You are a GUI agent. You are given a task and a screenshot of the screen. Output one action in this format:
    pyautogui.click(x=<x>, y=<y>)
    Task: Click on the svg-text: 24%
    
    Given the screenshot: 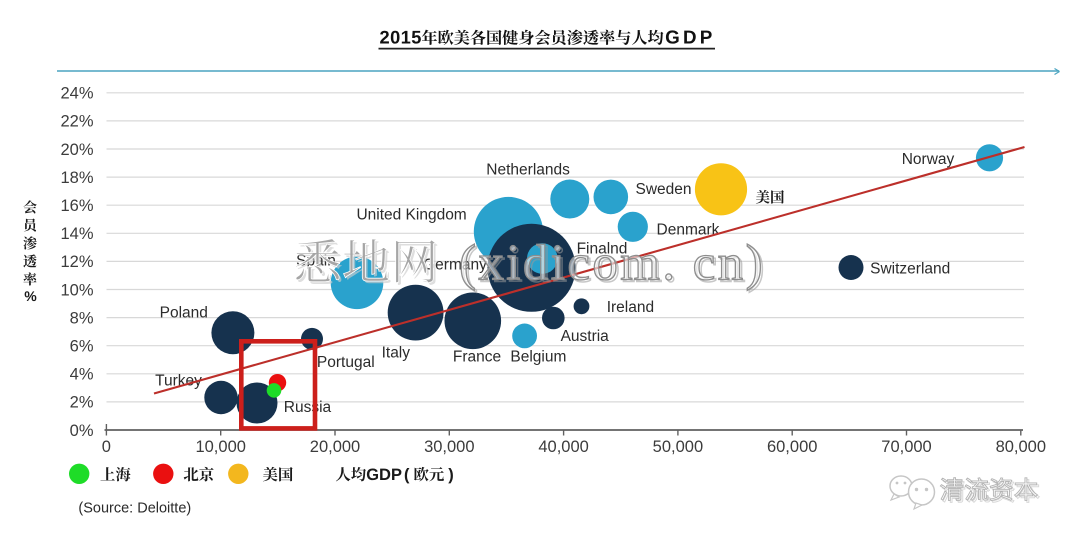 What is the action you would take?
    pyautogui.click(x=76, y=94)
    